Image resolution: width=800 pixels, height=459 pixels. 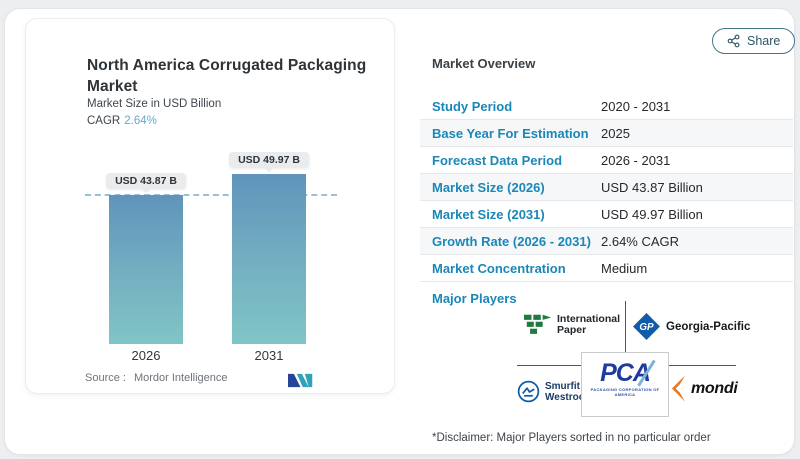 I want to click on mordor-intelligence-logo-icon, so click(x=300, y=380).